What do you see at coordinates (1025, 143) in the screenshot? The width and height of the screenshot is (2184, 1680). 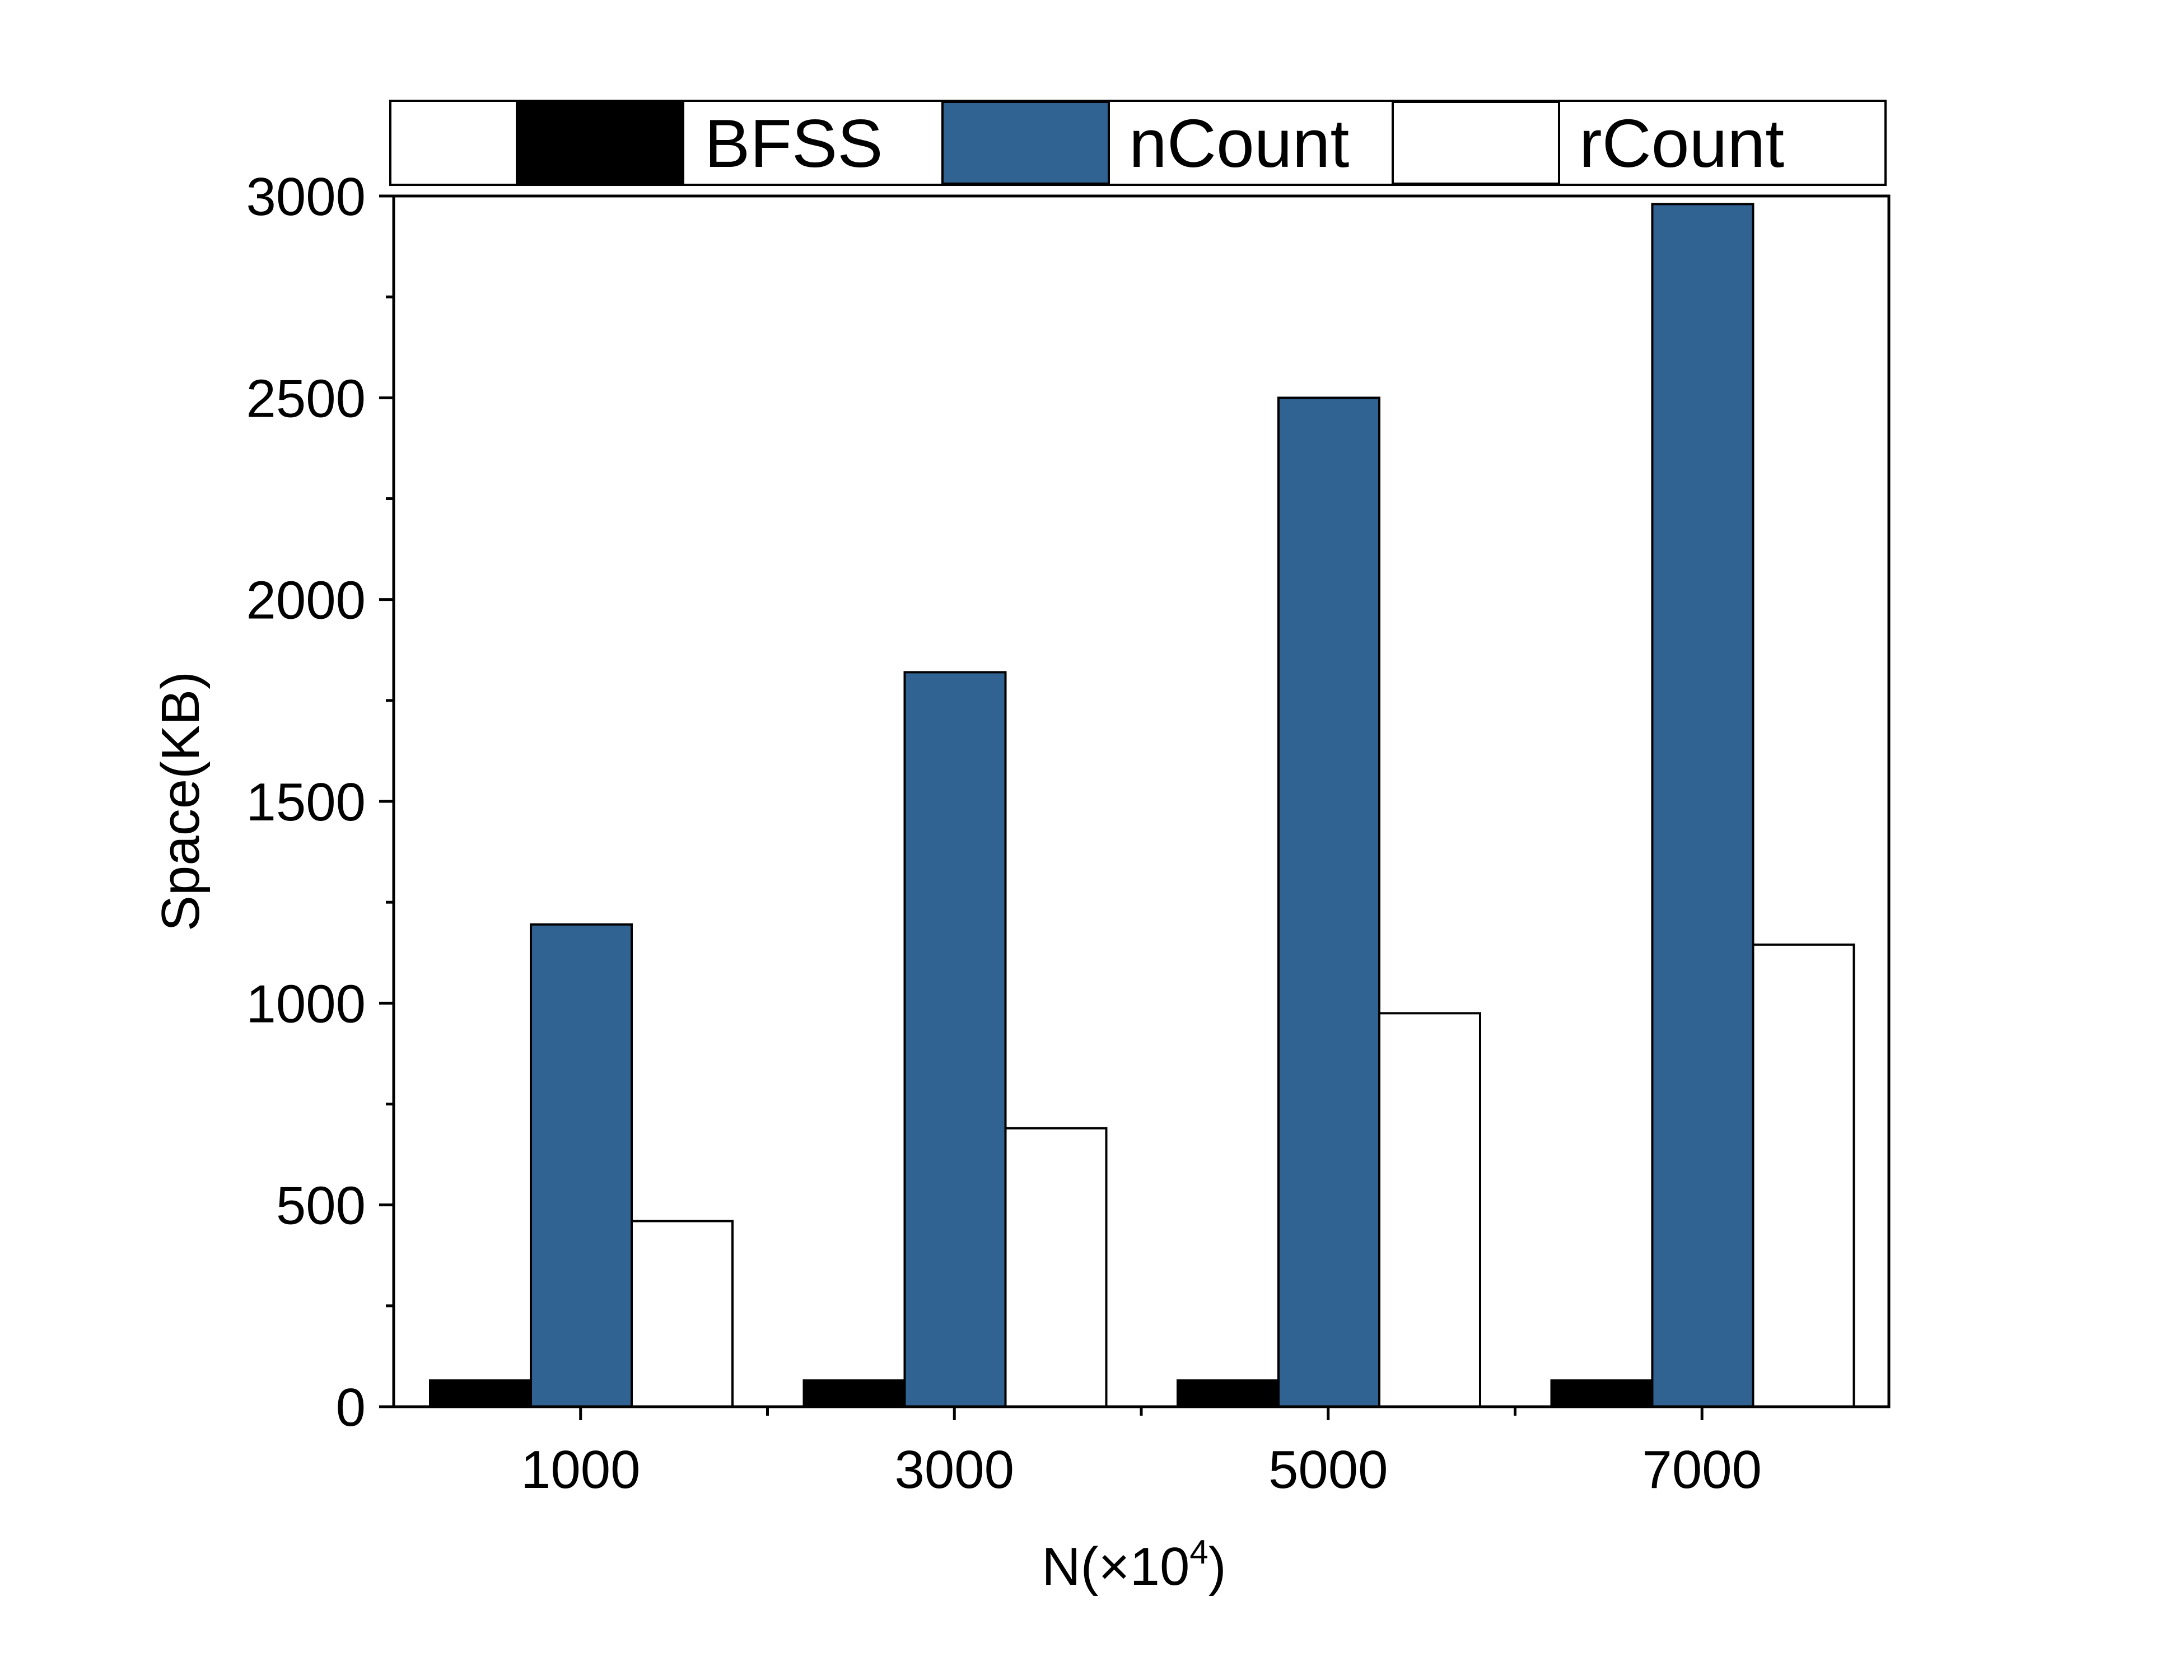 I see `legend-swatch-ncount` at bounding box center [1025, 143].